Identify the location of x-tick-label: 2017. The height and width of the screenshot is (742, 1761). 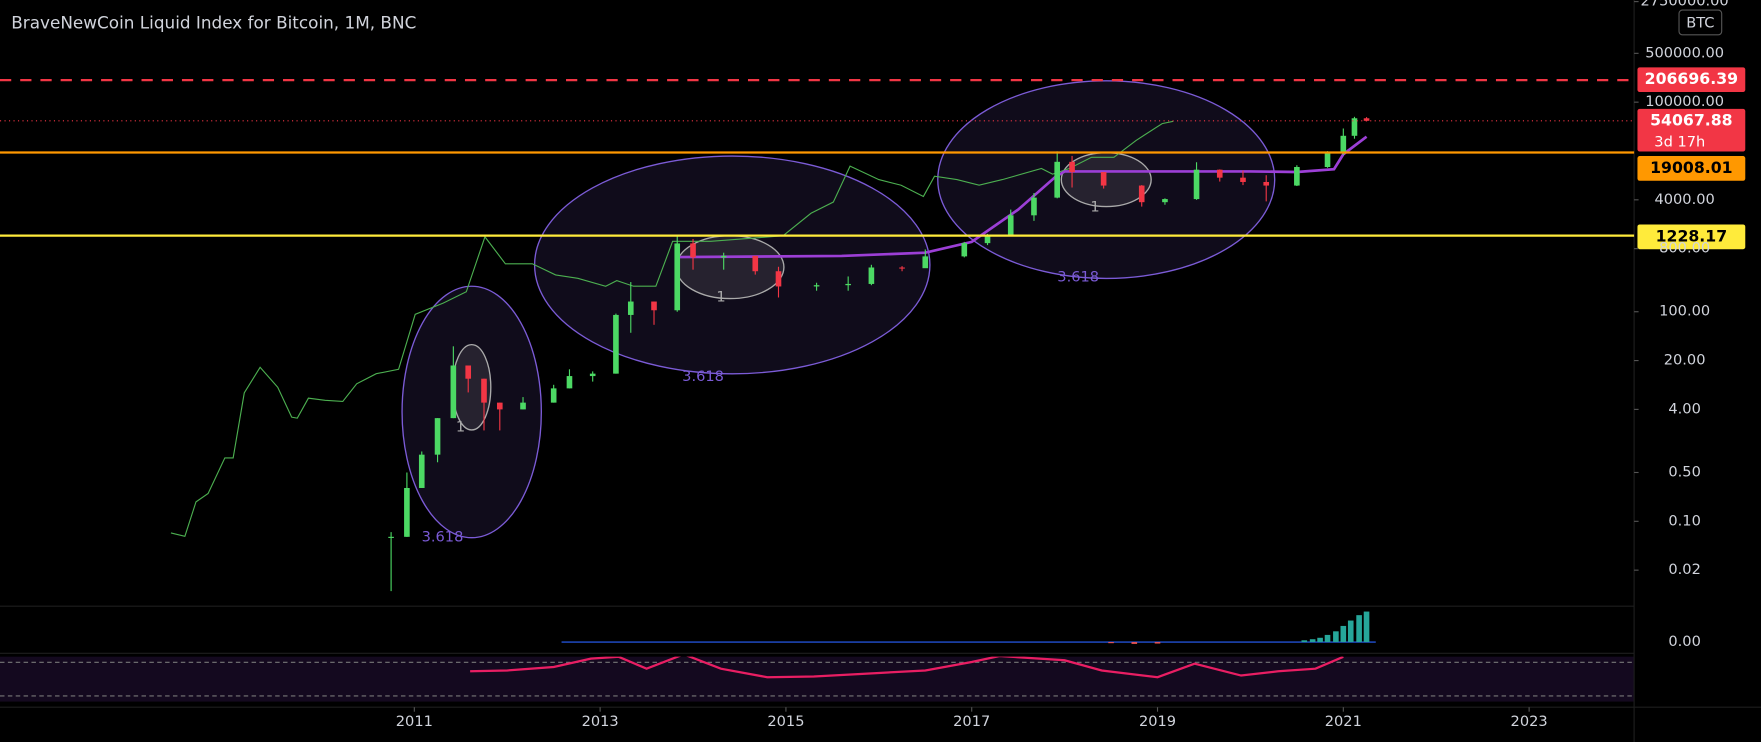
(971, 721).